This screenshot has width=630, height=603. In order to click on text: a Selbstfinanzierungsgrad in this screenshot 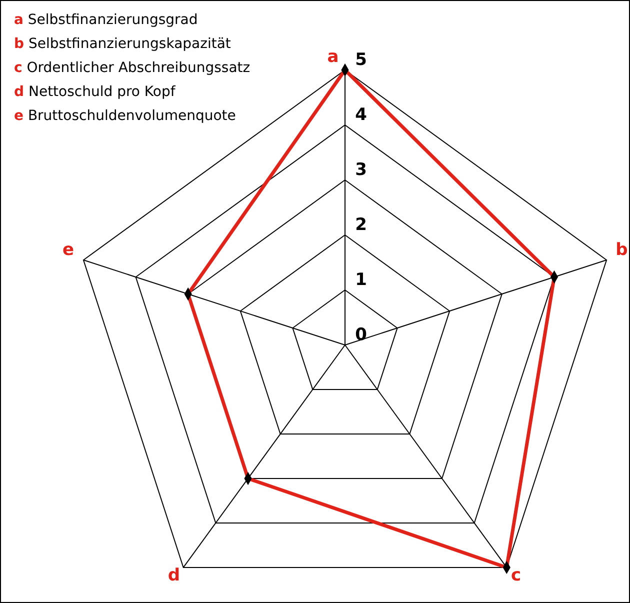, I will do `click(106, 20)`.